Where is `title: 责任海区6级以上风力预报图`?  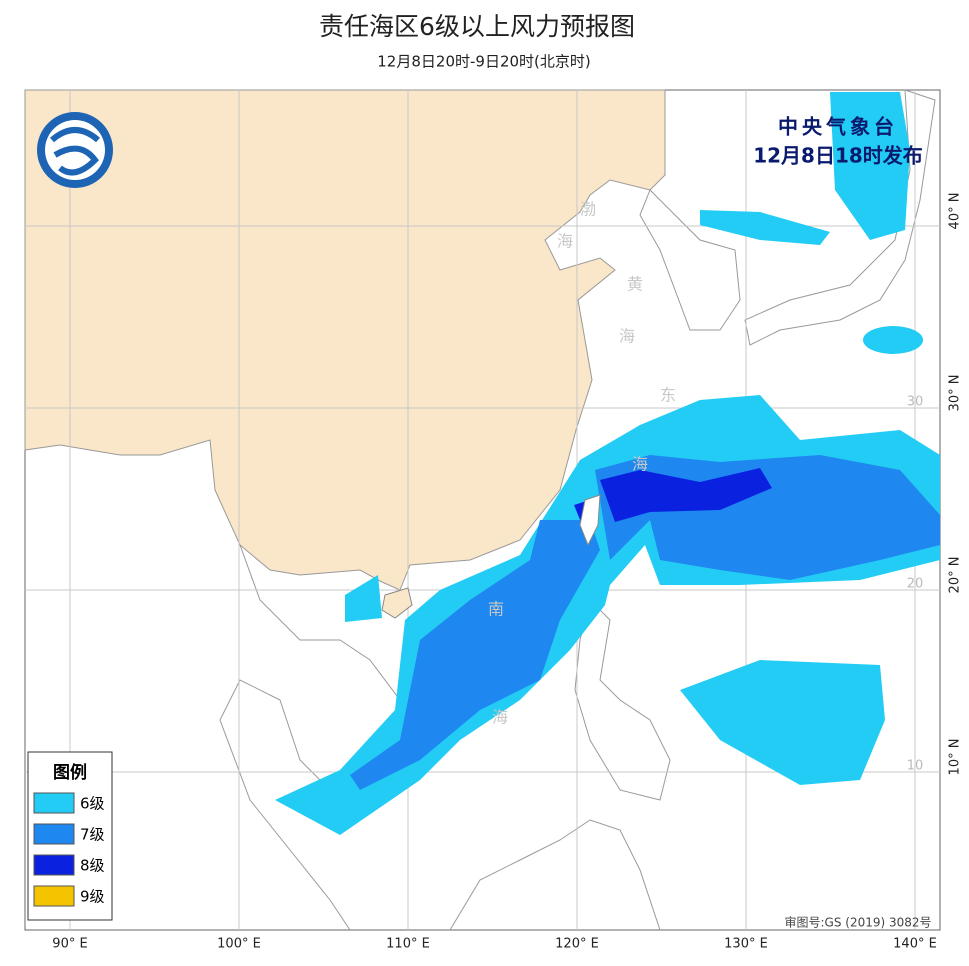 title: 责任海区6级以上风力预报图 is located at coordinates (477, 26).